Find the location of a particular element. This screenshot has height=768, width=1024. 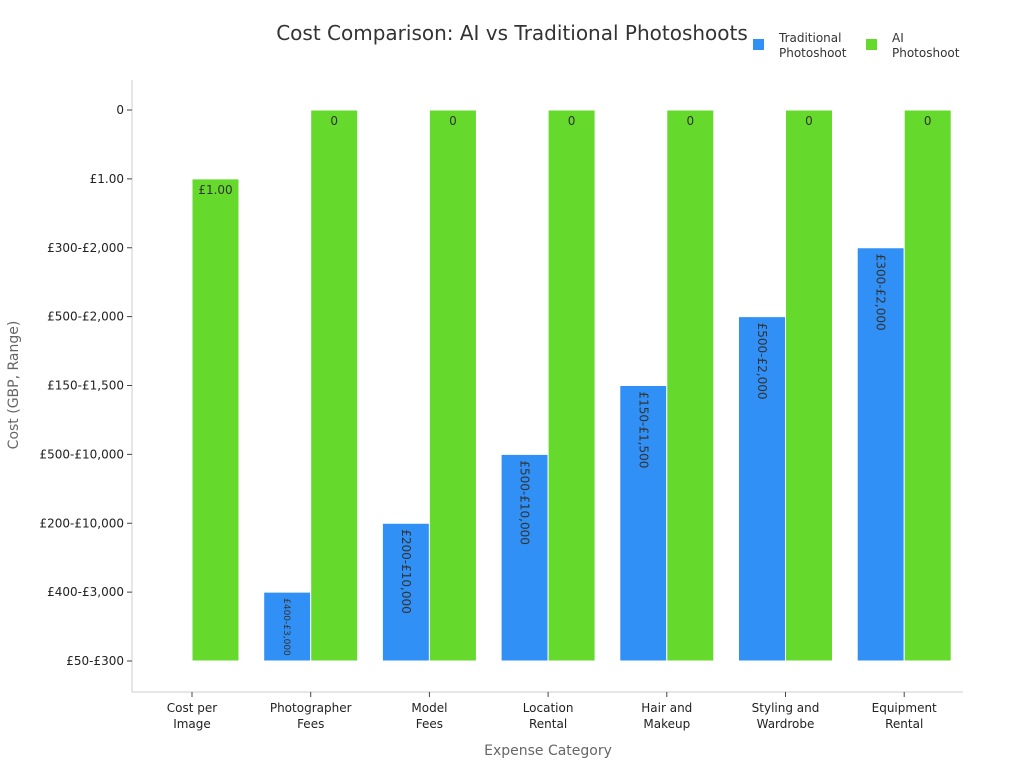

x-axis-label: Expense Category is located at coordinates (548, 751).